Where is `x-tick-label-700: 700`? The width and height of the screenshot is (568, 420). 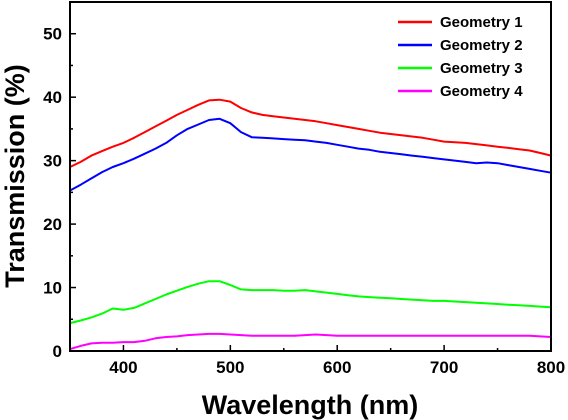
x-tick-label-700: 700 is located at coordinates (444, 367).